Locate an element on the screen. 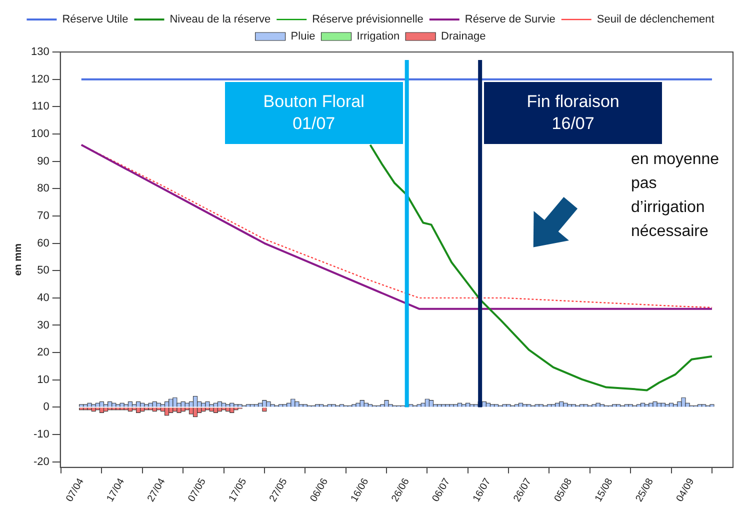  y-tick-label: 30 is located at coordinates (43, 325).